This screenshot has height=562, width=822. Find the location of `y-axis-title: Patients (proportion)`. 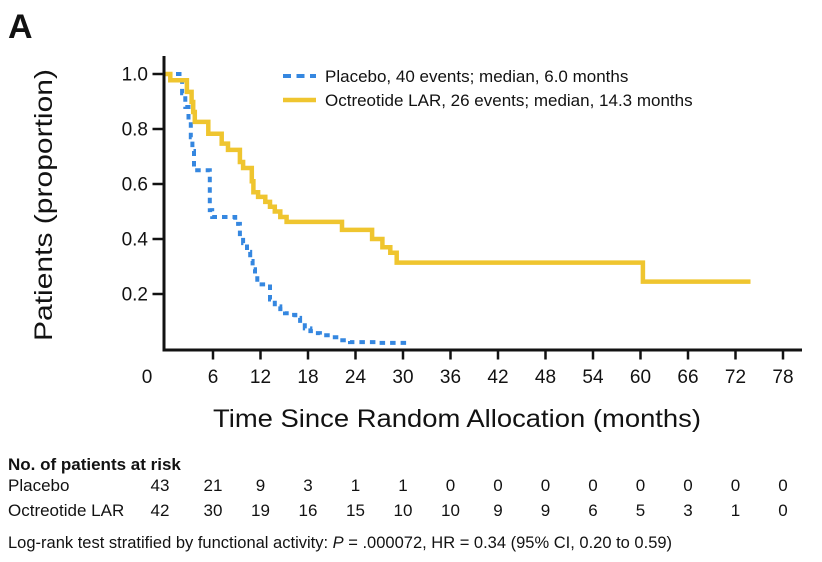

y-axis-title: Patients (proportion) is located at coordinates (44, 205).